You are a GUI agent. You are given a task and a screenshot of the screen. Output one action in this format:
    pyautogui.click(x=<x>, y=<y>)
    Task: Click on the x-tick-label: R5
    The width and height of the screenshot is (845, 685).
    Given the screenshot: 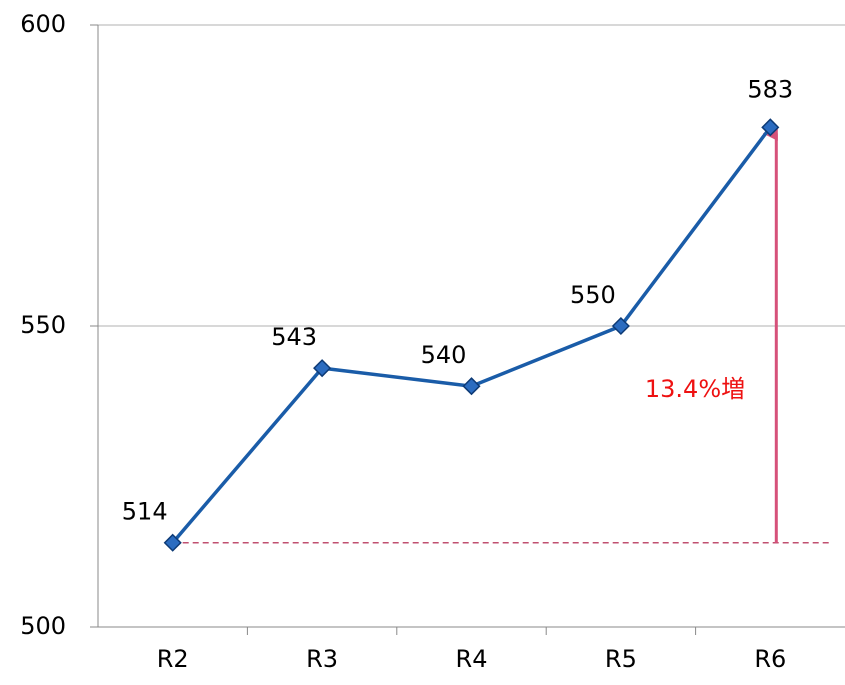 What is the action you would take?
    pyautogui.click(x=621, y=659)
    